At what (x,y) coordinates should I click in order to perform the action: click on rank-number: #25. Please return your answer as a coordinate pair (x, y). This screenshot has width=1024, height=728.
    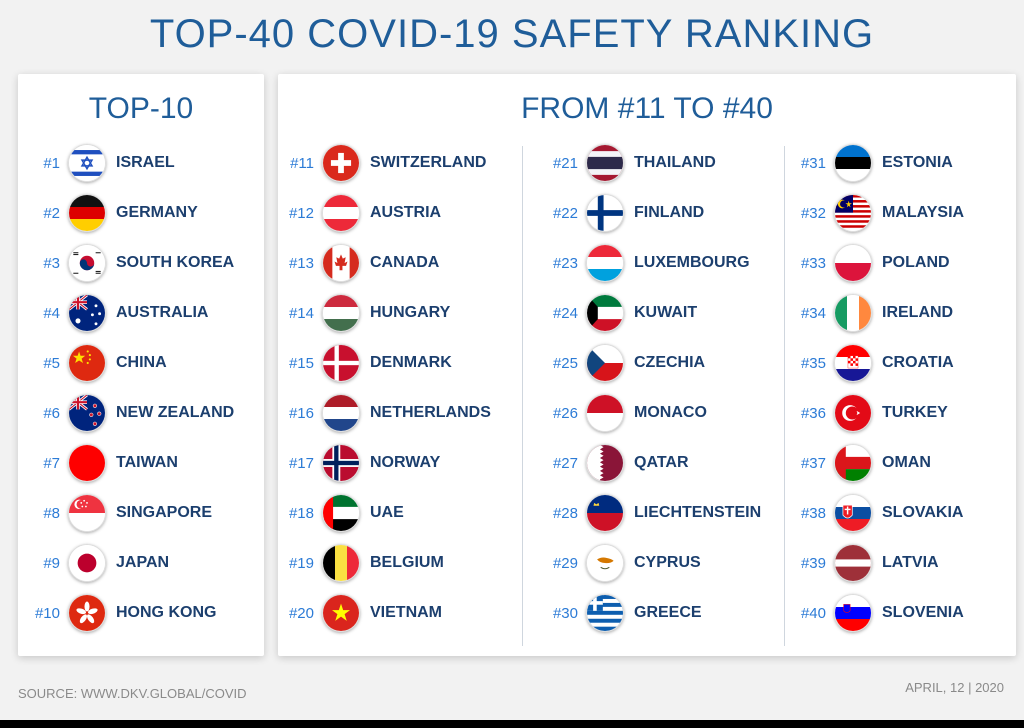
    Looking at the image, I should click on (565, 363).